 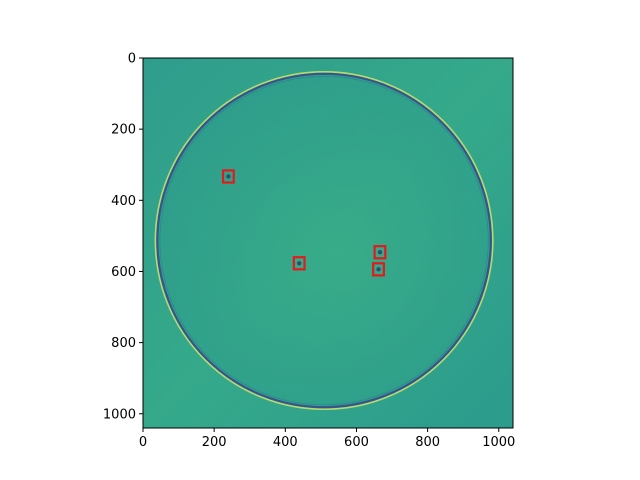 I want to click on y-tick-label: 400, so click(x=123, y=201).